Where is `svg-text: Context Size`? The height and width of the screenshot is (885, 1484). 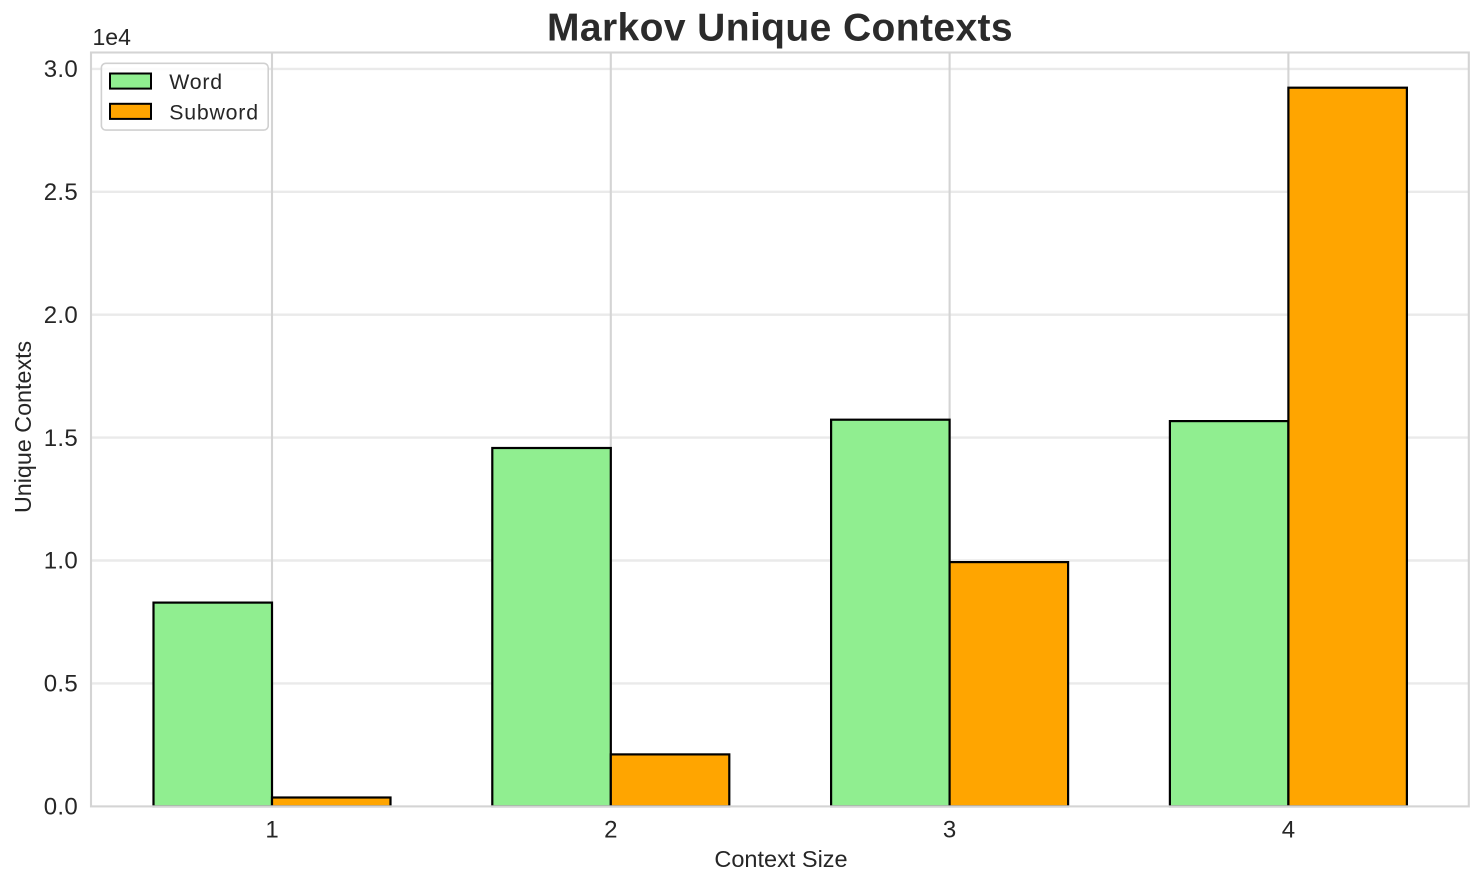 svg-text: Context Size is located at coordinates (780, 859).